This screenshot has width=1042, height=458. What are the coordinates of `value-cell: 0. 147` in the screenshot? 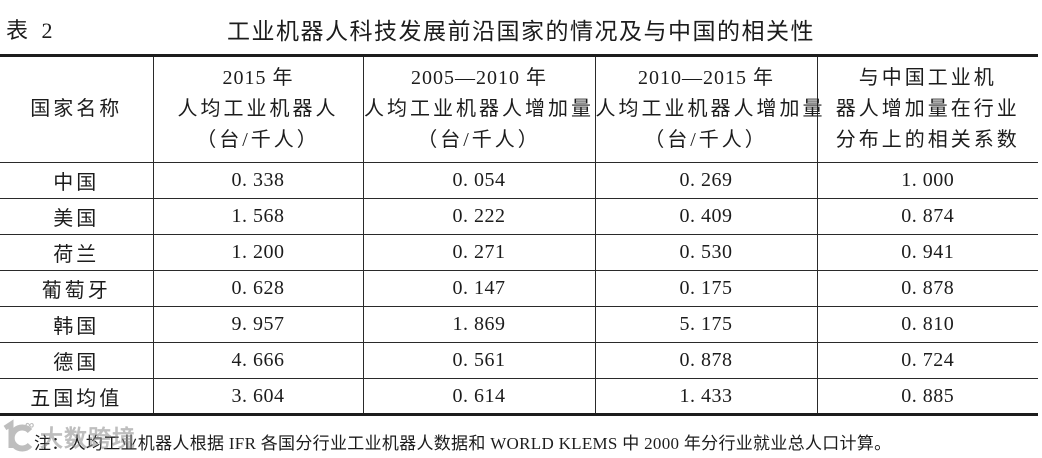 It's located at (478, 288).